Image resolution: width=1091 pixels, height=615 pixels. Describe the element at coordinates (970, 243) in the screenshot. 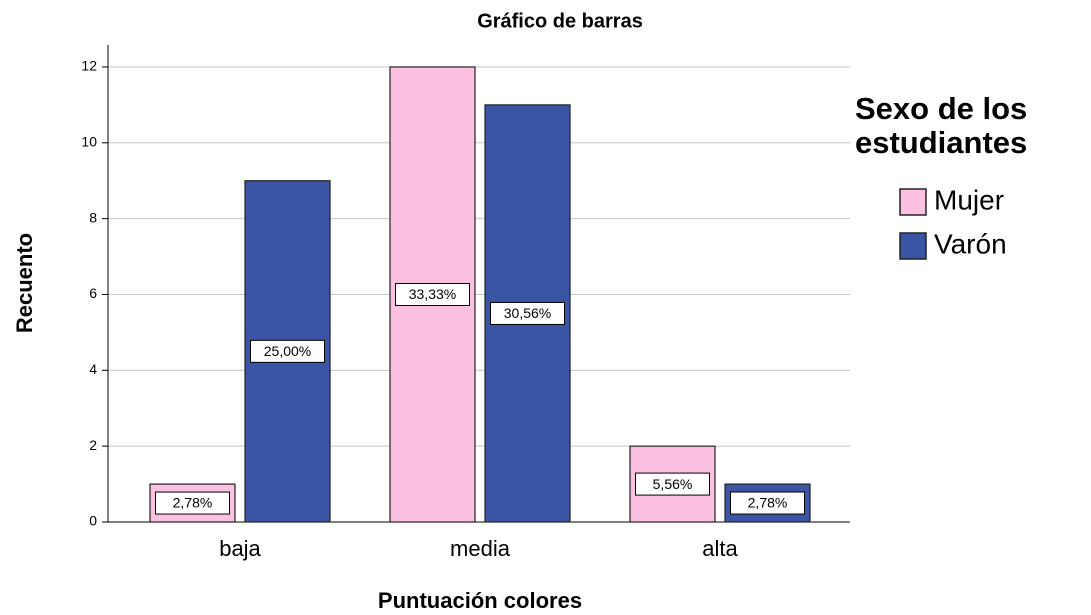

I see `legend-label: Varón` at that location.